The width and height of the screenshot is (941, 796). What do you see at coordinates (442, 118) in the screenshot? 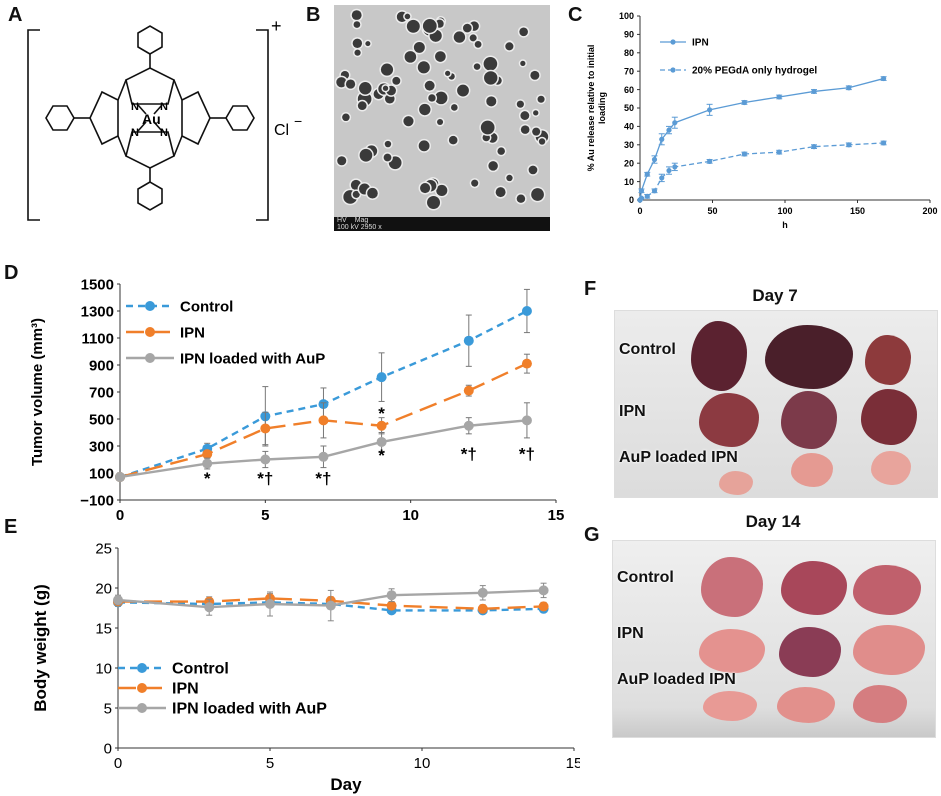
I see `micrograph: HV Mag 100 kV 2950 x` at bounding box center [442, 118].